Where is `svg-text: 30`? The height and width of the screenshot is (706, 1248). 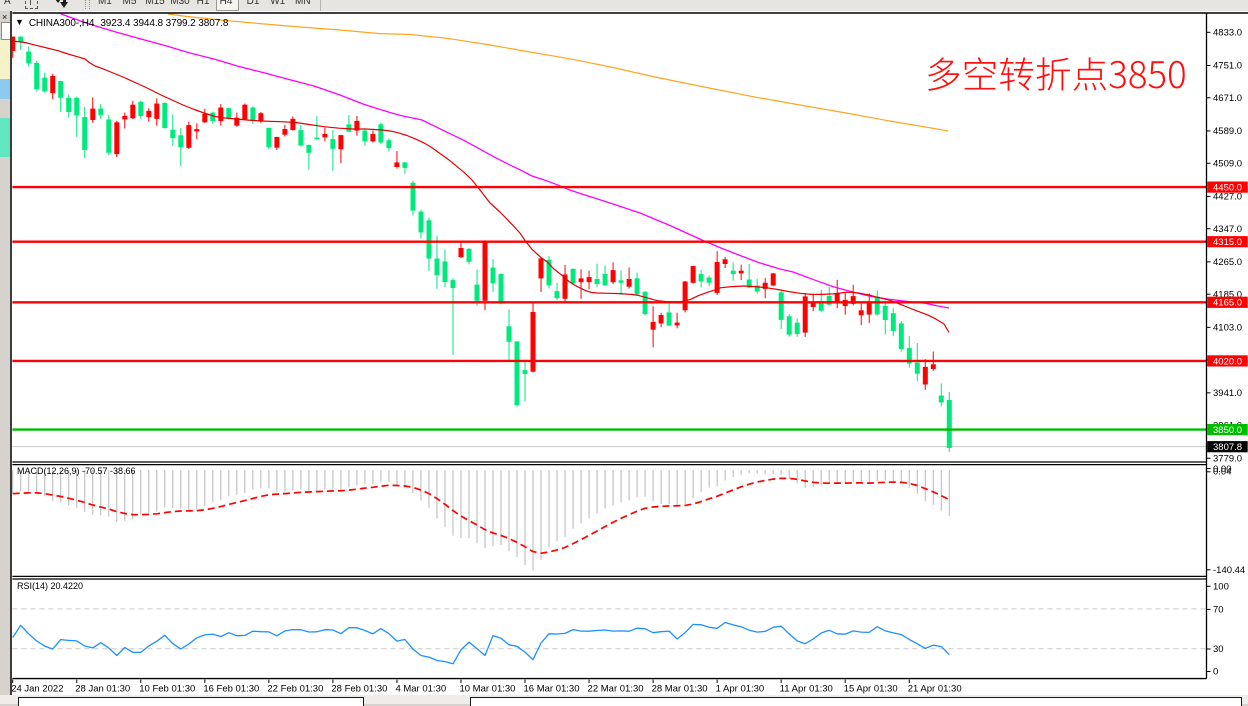 svg-text: 30 is located at coordinates (1218, 649).